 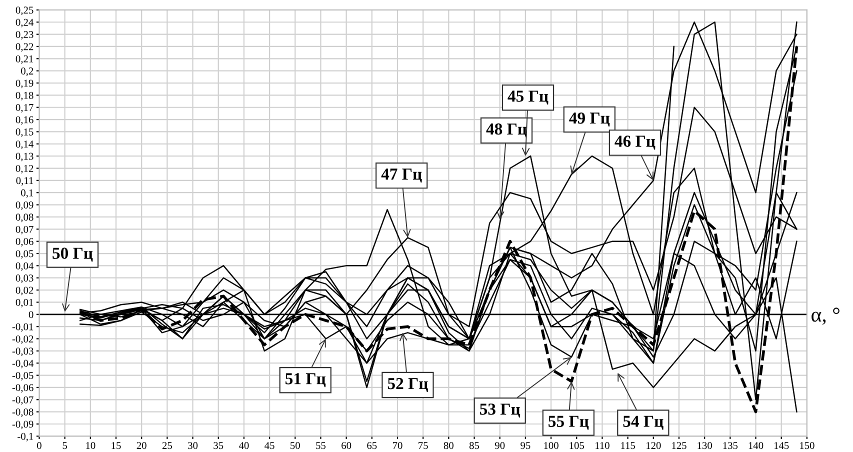 I want to click on annotation: 52 Гц, so click(x=408, y=385).